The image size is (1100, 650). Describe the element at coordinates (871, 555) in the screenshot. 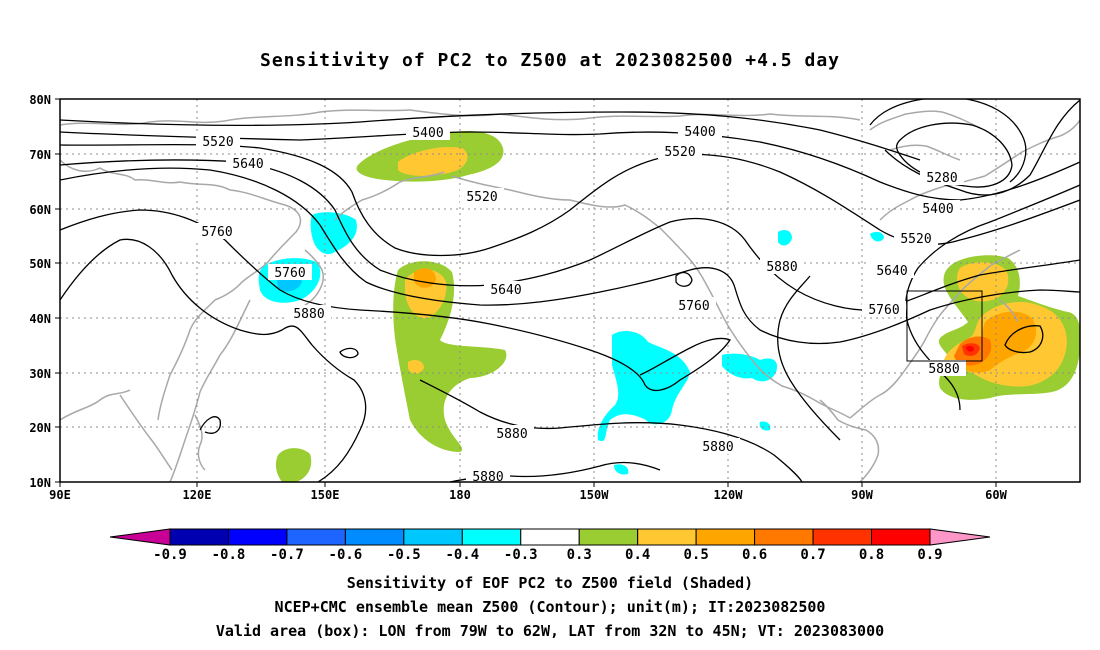

I see `colorbar-label: 0.8` at that location.